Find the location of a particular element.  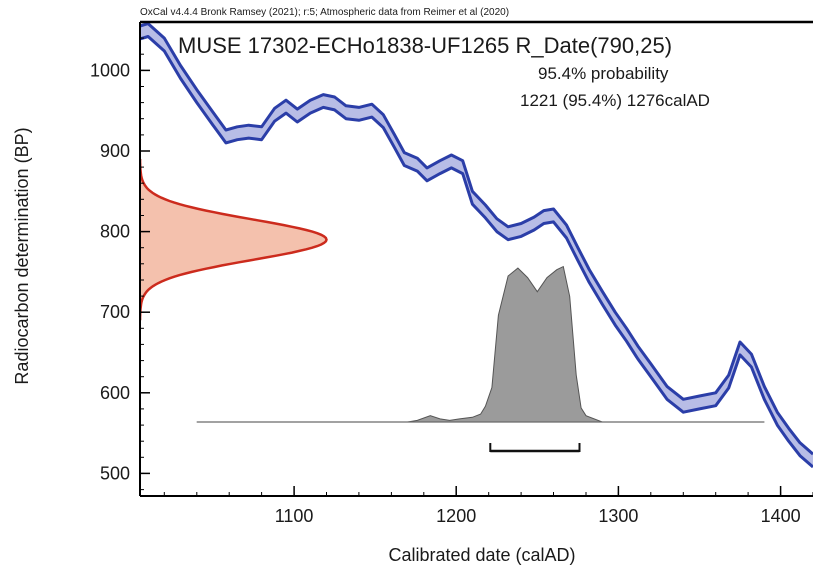

y-tick-label: 600 is located at coordinates (115, 393).